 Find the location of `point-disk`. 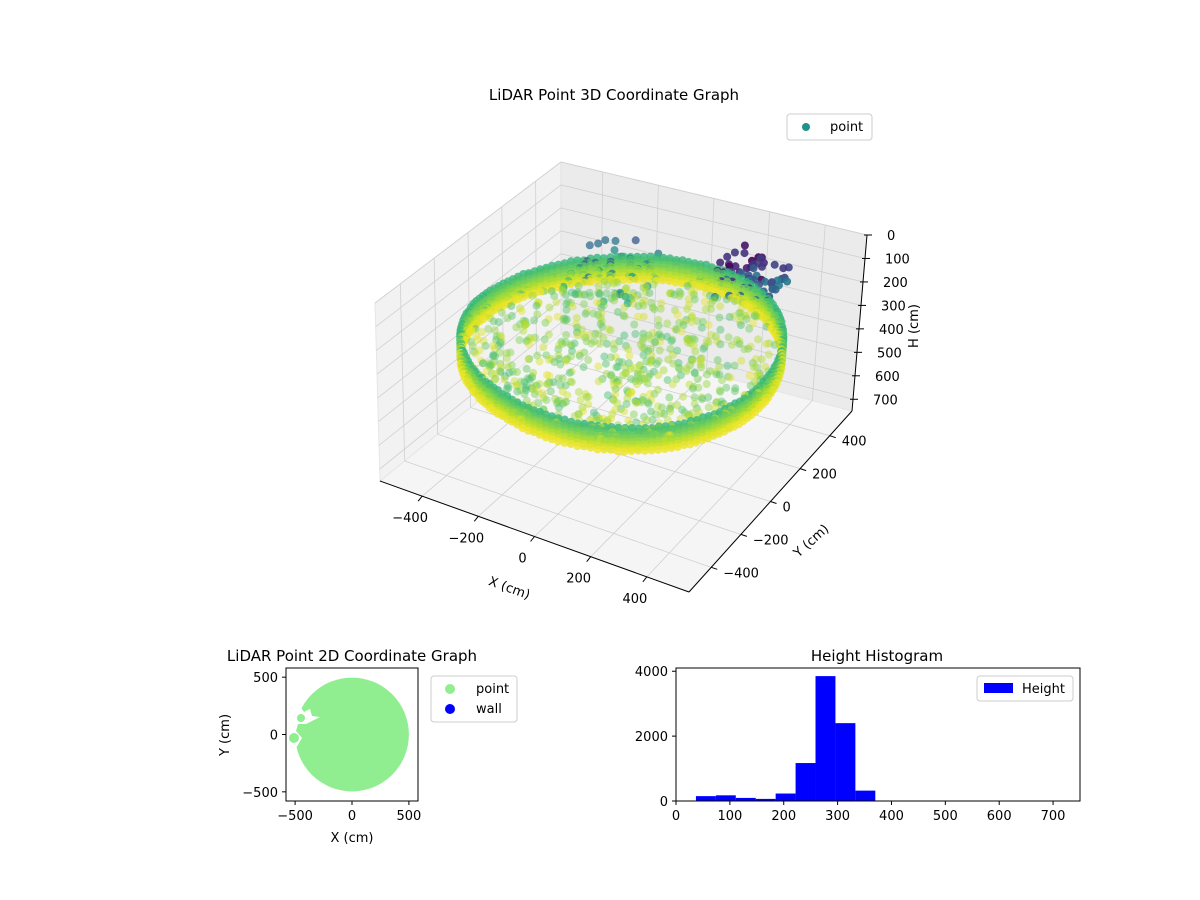

point-disk is located at coordinates (352, 734).